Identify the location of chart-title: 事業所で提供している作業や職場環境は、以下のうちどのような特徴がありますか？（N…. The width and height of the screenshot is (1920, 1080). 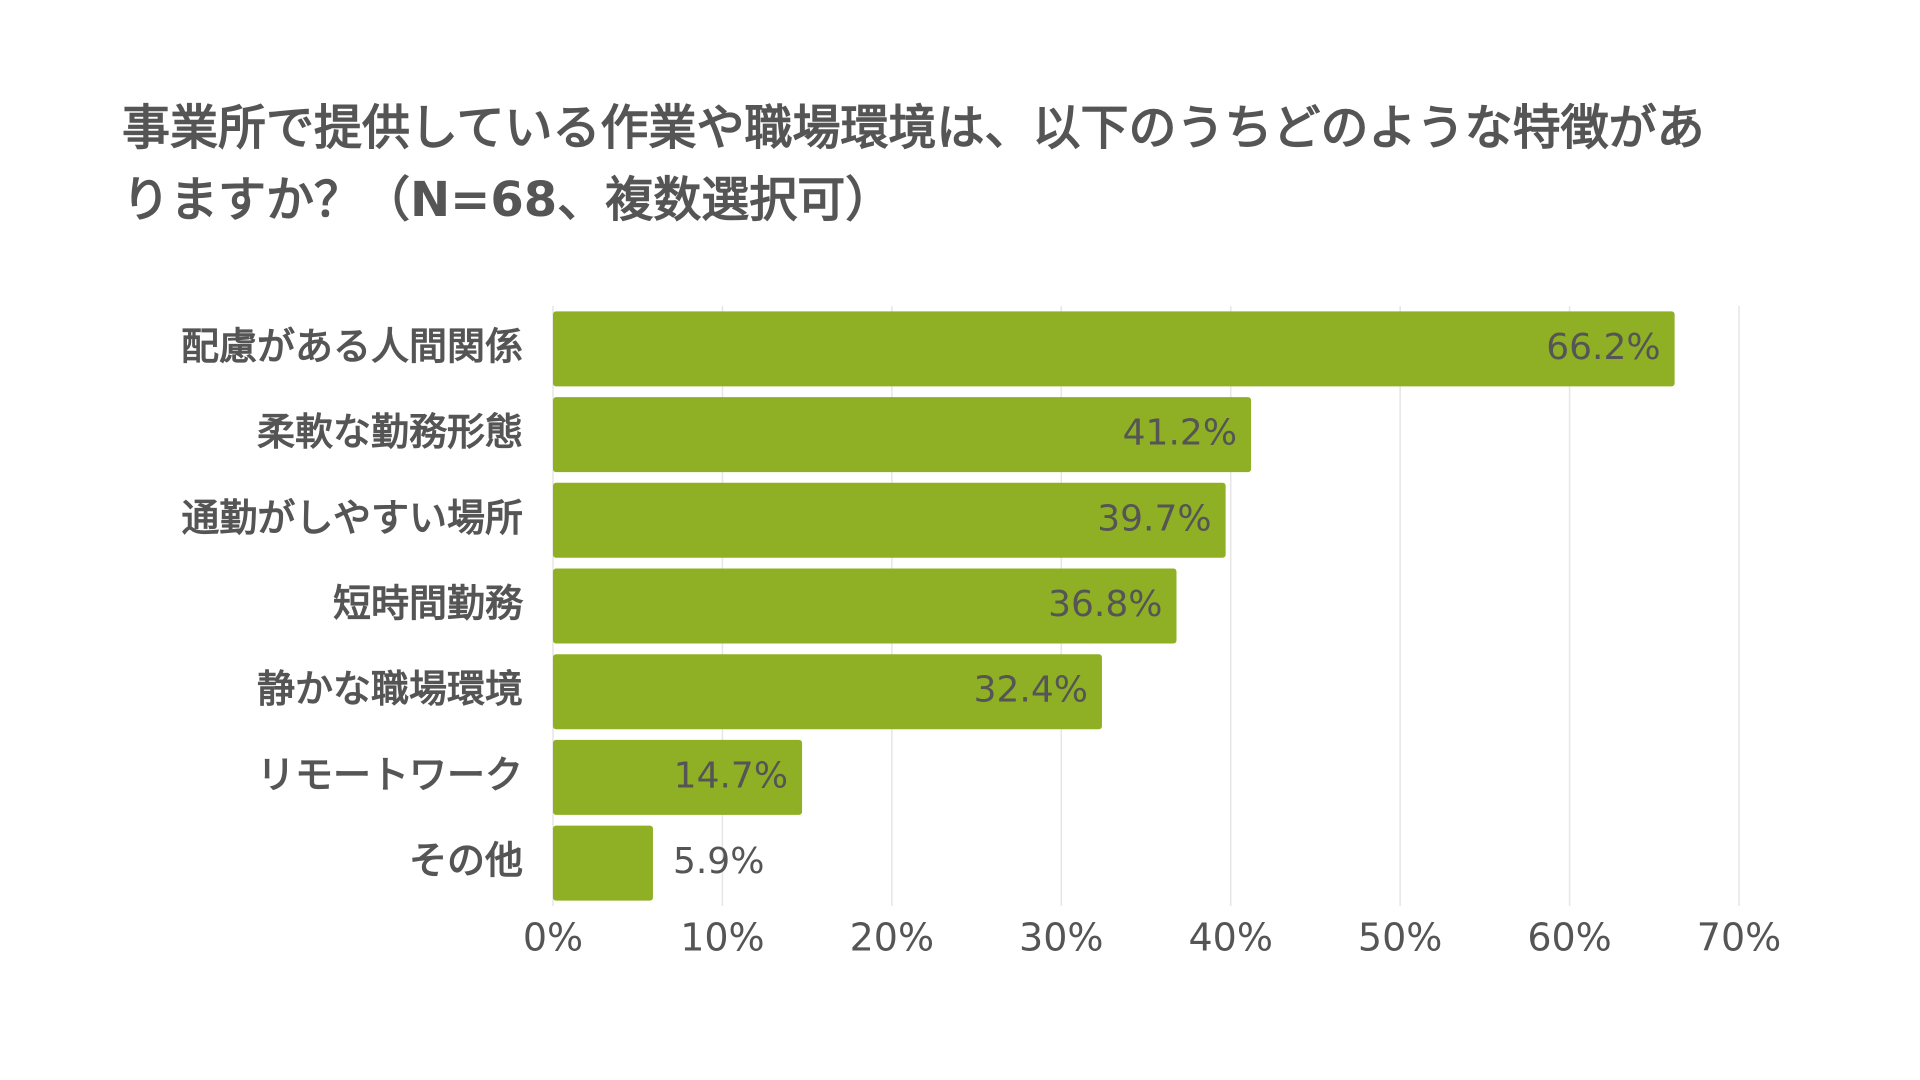
(913, 164).